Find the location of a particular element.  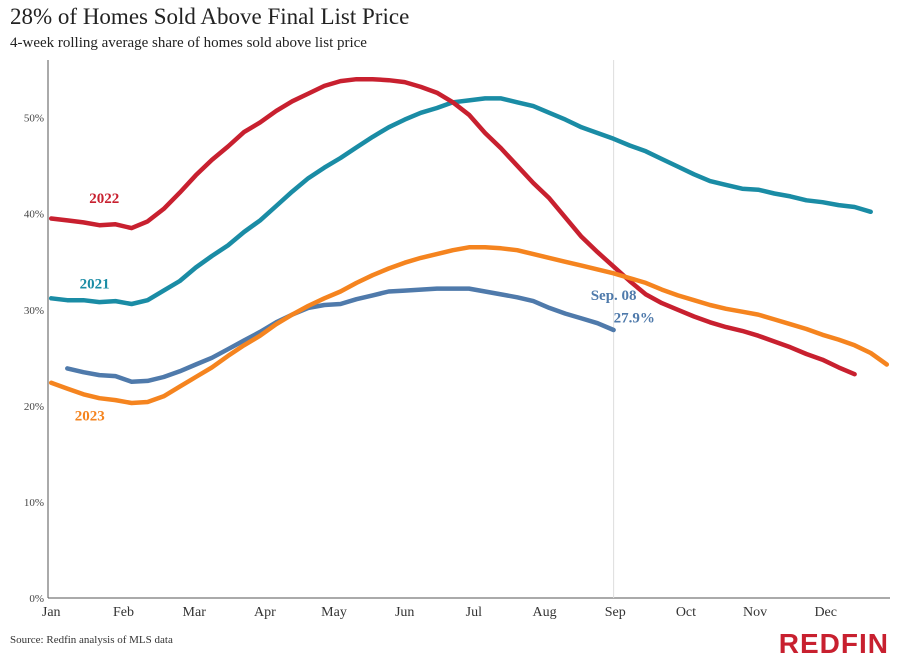

source-note: Source: Redfin analysis of MLS data is located at coordinates (91, 640).